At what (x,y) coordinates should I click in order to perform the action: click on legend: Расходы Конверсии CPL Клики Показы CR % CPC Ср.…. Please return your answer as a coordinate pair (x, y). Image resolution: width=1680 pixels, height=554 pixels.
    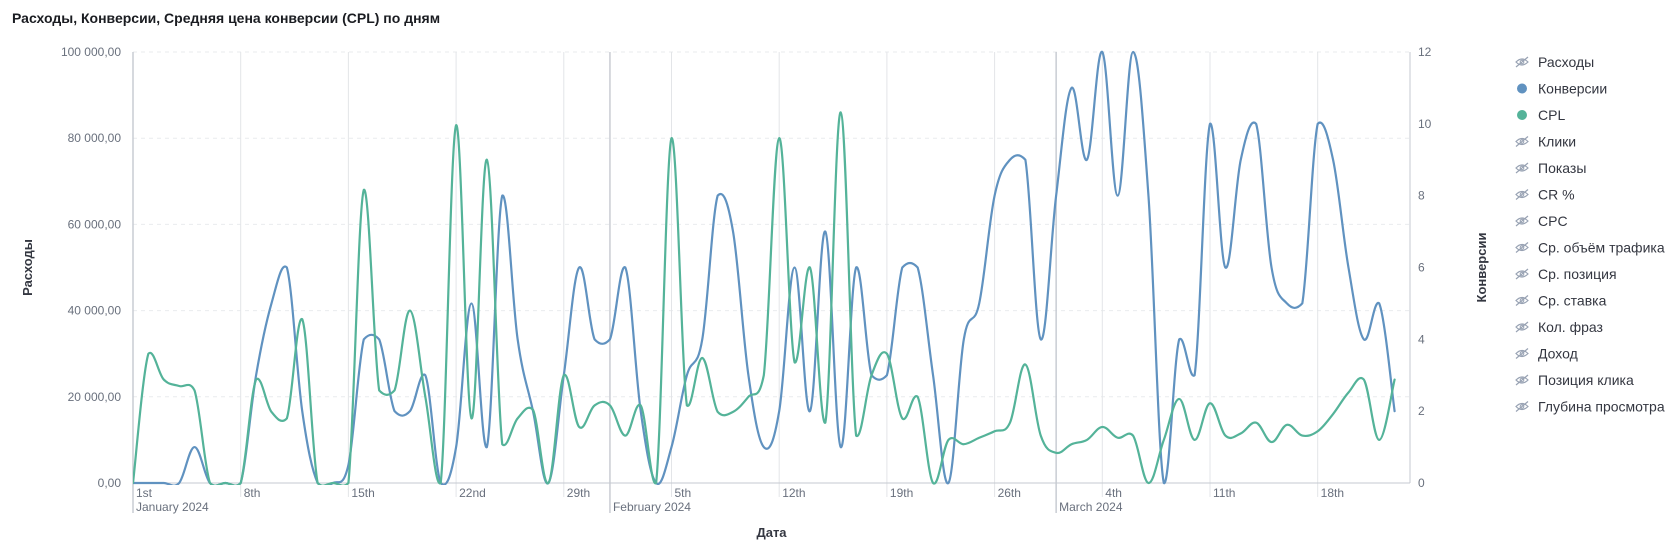
    Looking at the image, I should click on (1590, 234).